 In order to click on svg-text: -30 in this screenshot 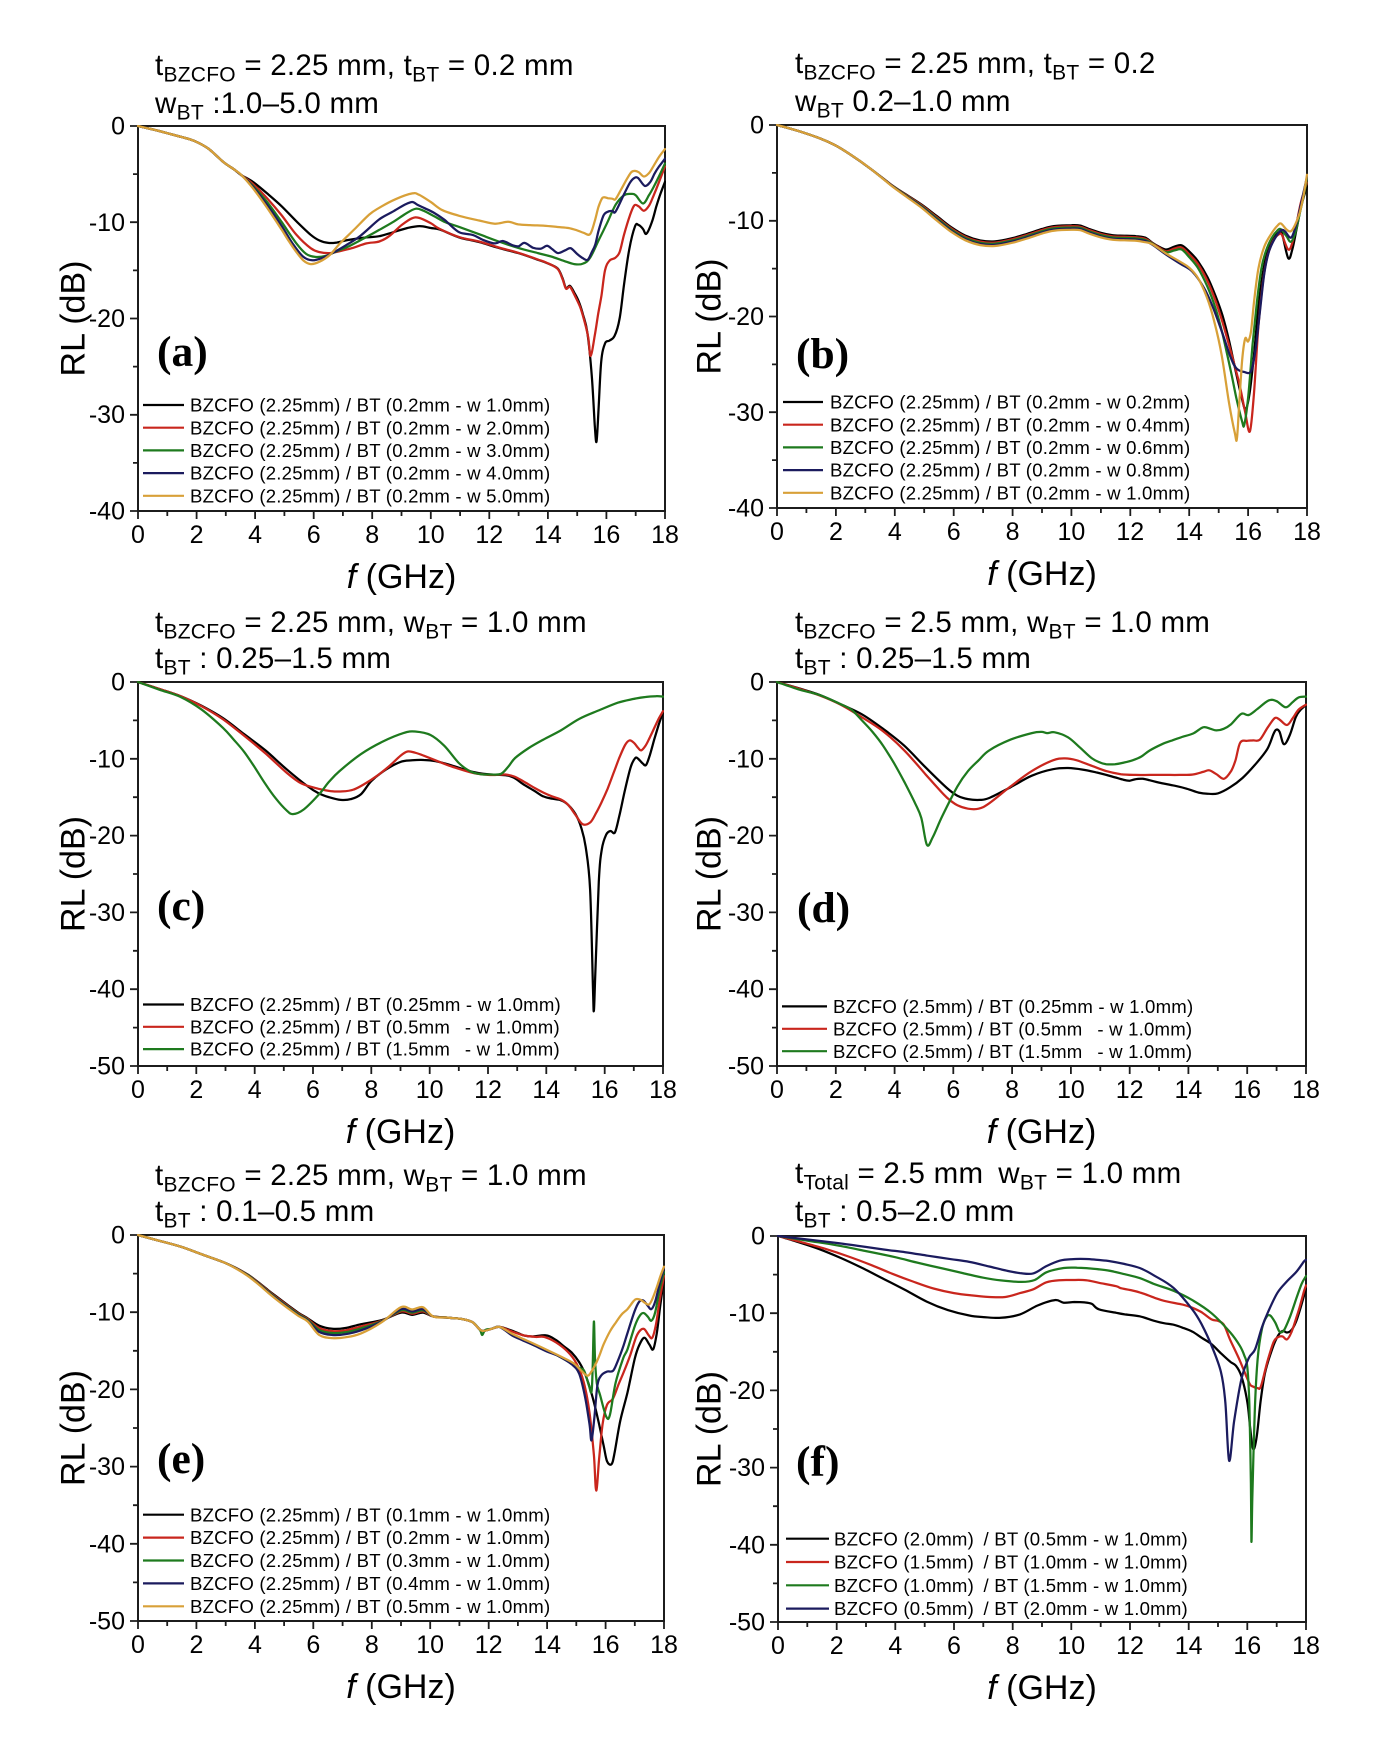, I will do `click(746, 413)`.